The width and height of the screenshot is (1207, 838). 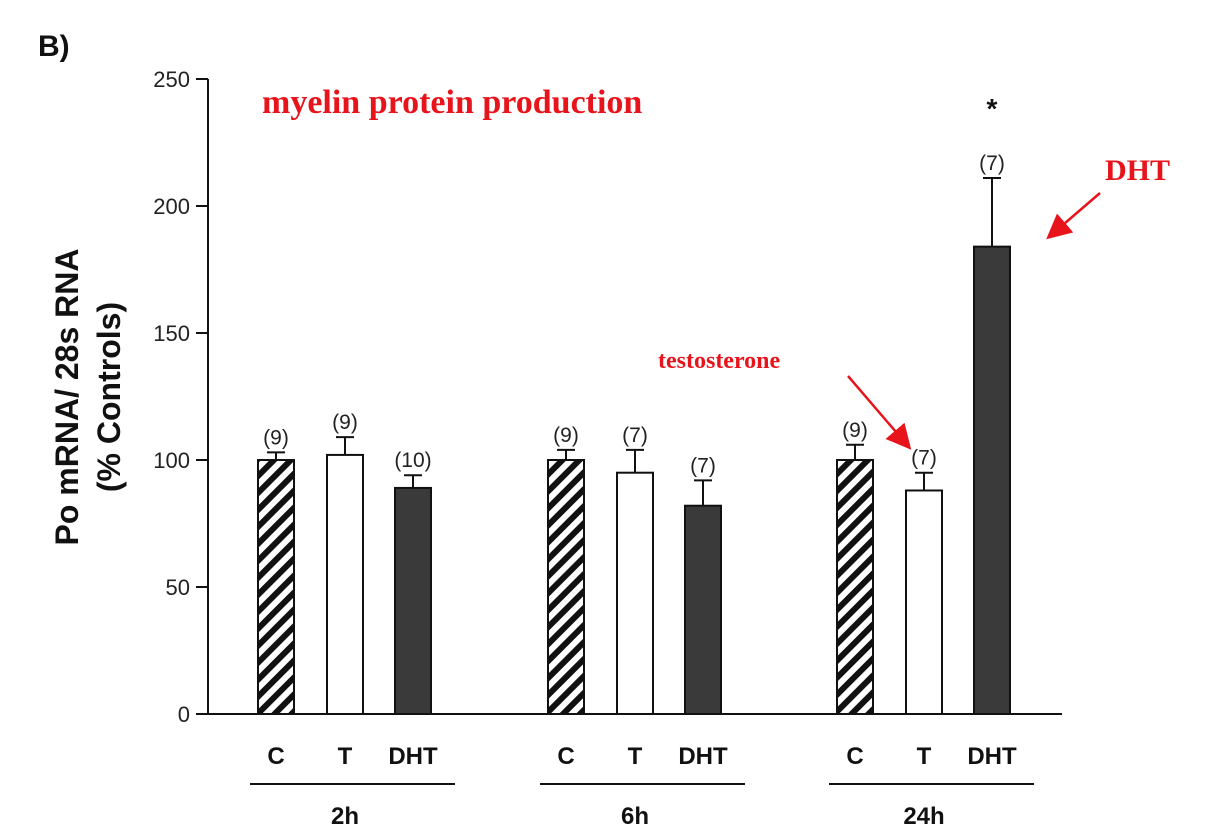 What do you see at coordinates (171, 333) in the screenshot?
I see `y-tick-label: 150` at bounding box center [171, 333].